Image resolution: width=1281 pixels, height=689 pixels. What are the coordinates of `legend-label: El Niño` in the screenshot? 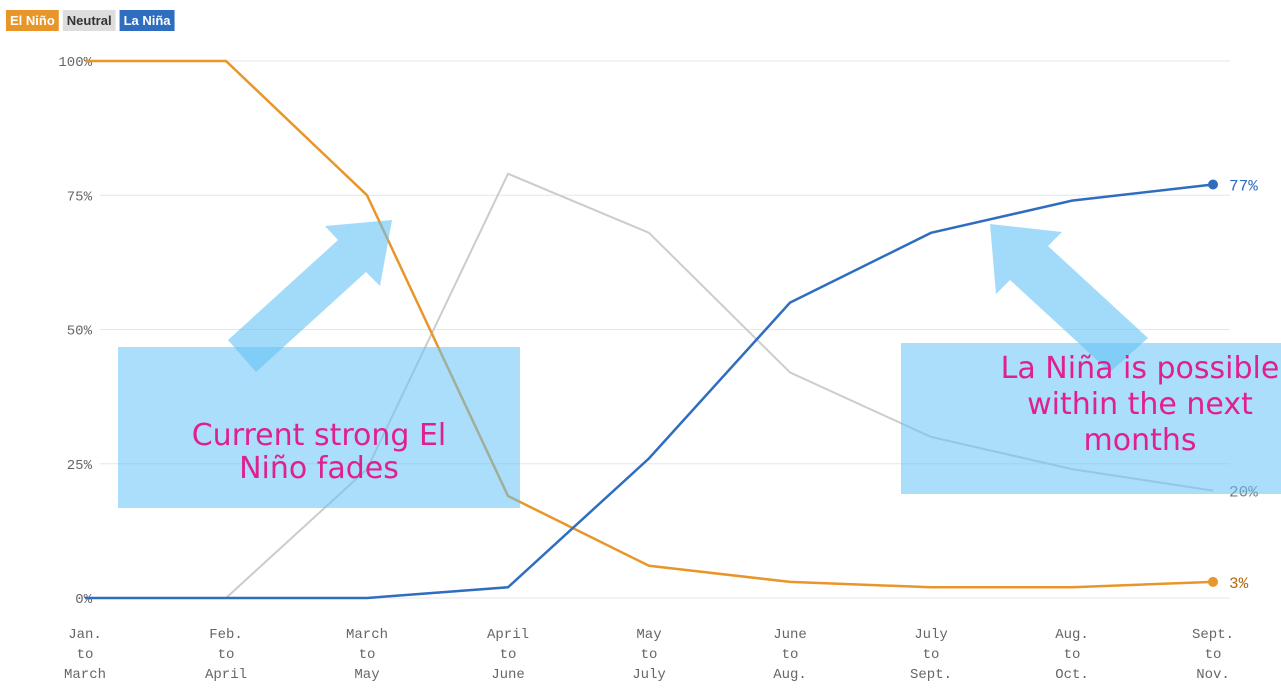 It's located at (32, 20).